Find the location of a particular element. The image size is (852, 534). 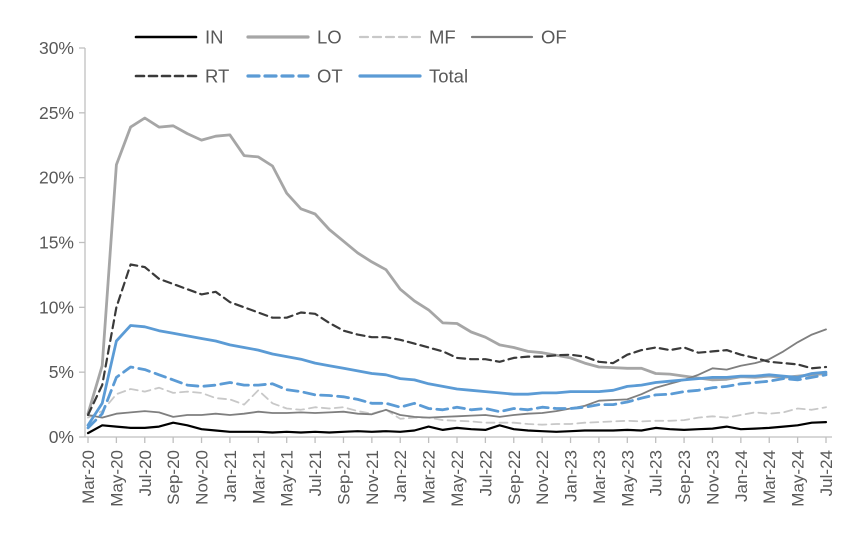

x-tick-label: Jul-20 is located at coordinates (145, 473).